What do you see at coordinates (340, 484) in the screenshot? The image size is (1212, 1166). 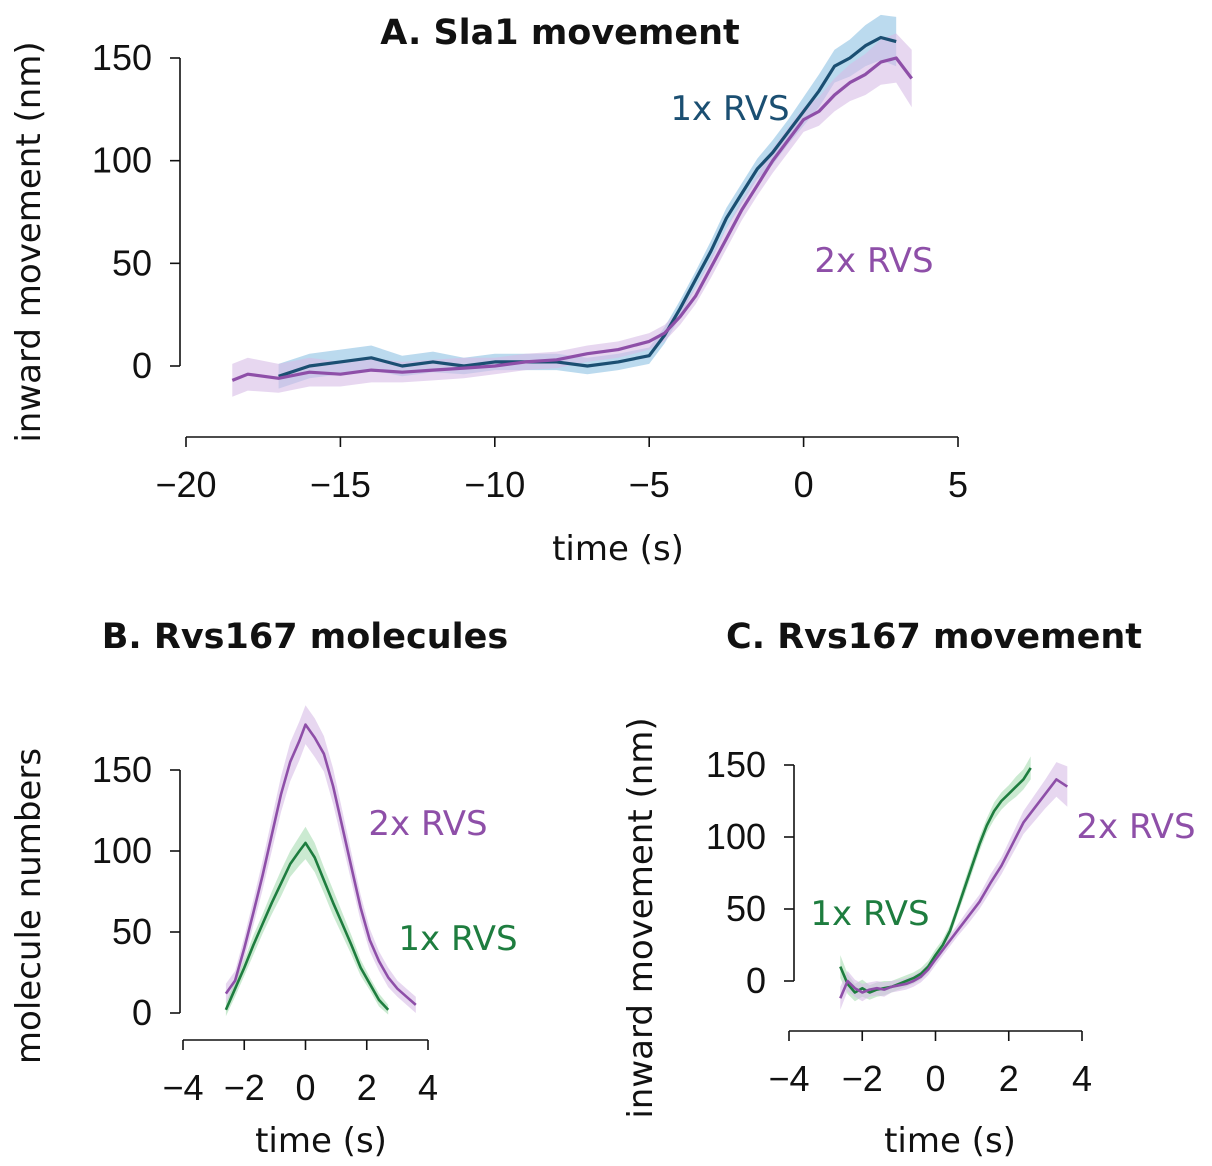 I see `panel-a-x-tick-label: −15` at bounding box center [340, 484].